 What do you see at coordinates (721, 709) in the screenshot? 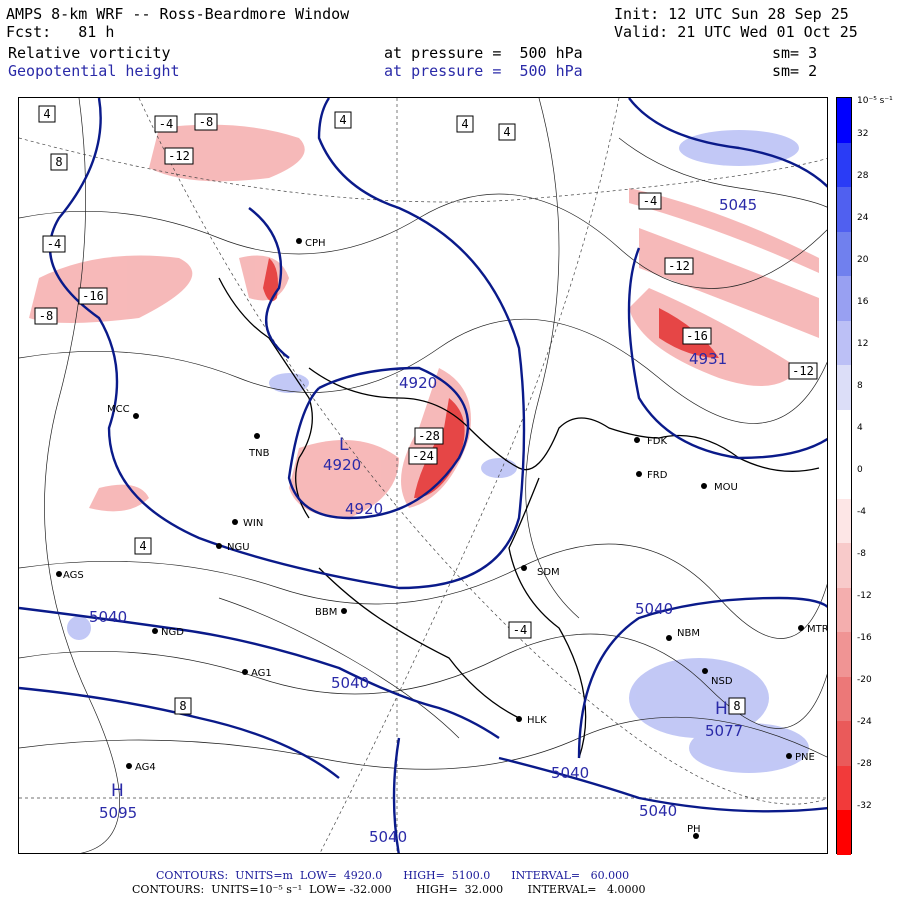
I see `svg-text: H` at bounding box center [721, 709].